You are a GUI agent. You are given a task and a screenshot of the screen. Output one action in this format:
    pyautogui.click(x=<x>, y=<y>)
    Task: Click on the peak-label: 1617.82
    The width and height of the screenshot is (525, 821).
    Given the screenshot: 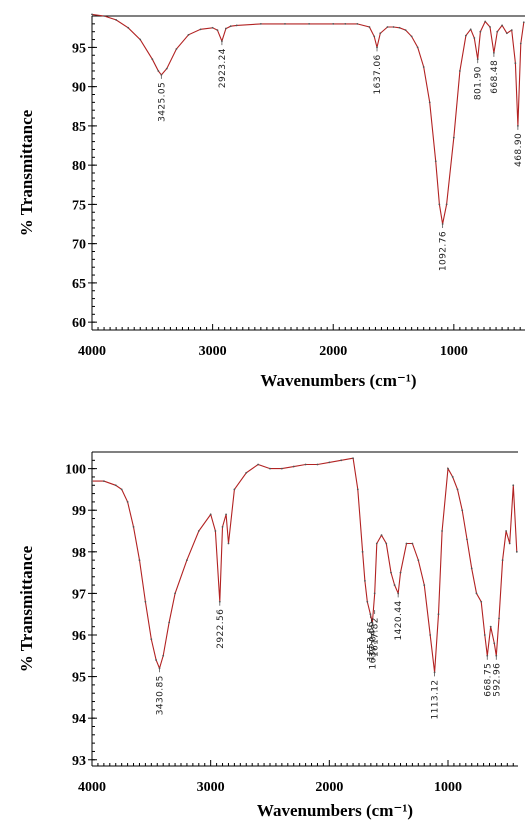 What is the action you would take?
    pyautogui.click(x=376, y=637)
    